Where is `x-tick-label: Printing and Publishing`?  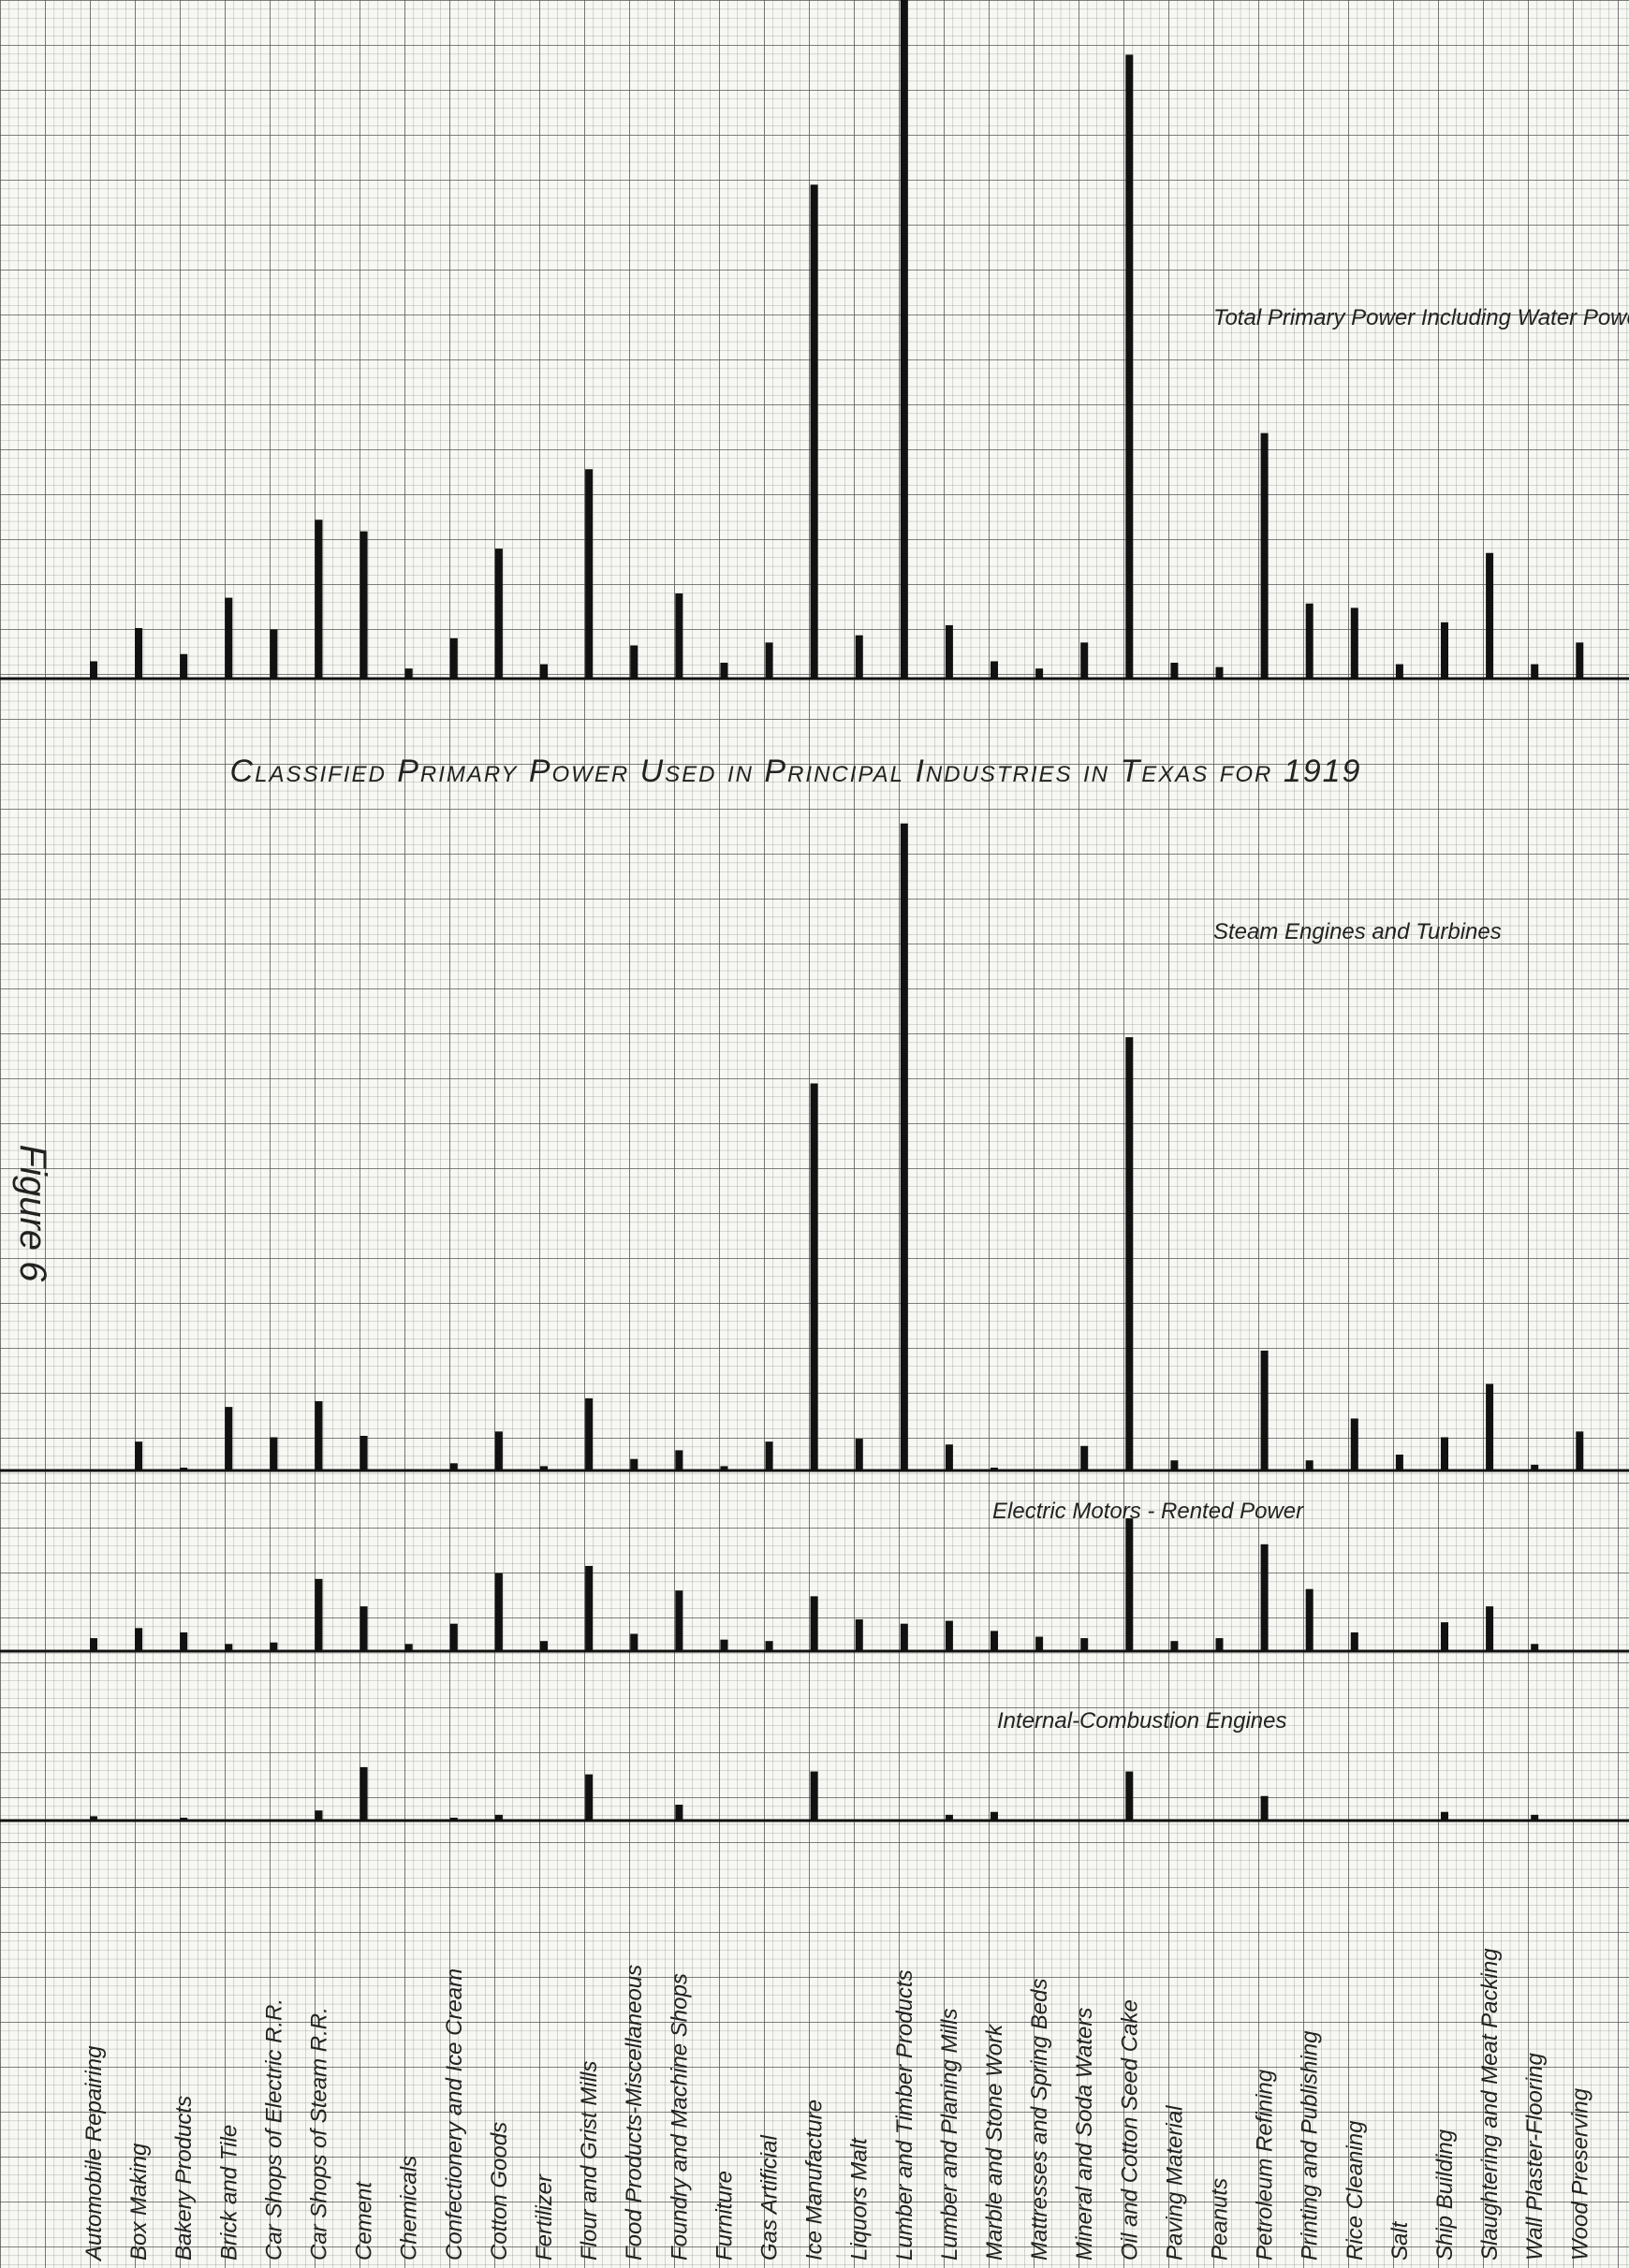 x-tick-label: Printing and Publishing is located at coordinates (1310, 2145).